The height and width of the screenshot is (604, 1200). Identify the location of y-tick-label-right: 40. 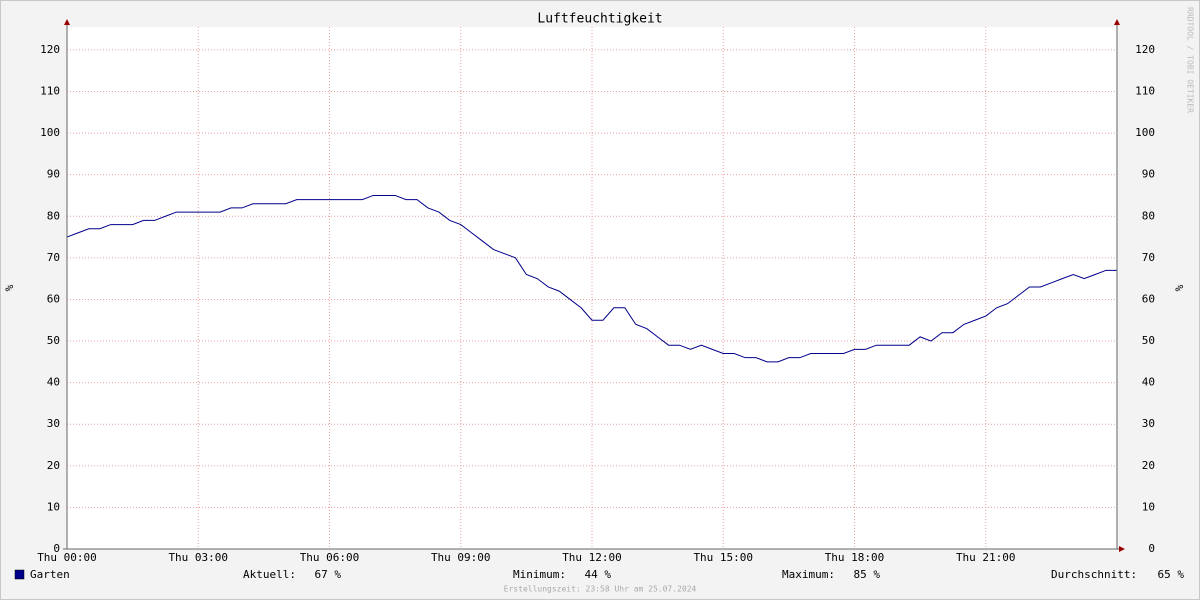
(1148, 382).